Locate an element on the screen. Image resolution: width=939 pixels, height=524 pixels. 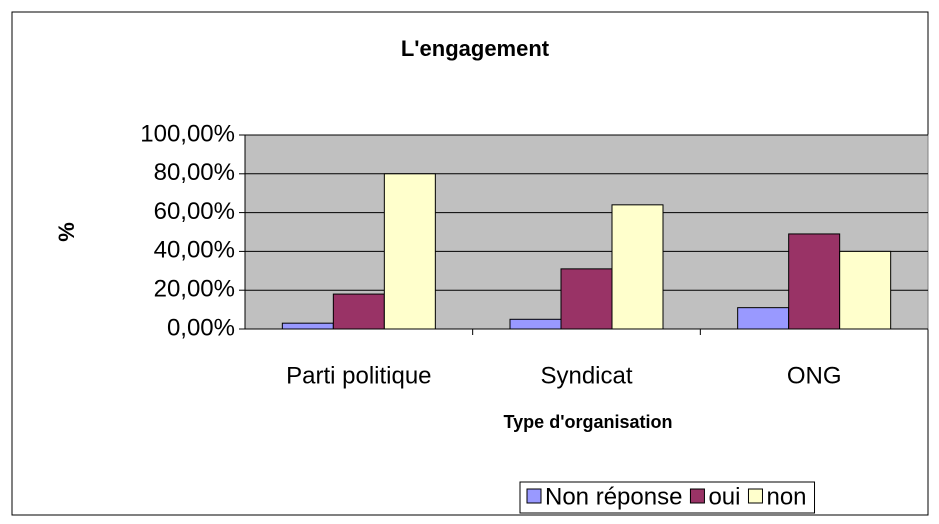
legend-label: Non réponse is located at coordinates (613, 496).